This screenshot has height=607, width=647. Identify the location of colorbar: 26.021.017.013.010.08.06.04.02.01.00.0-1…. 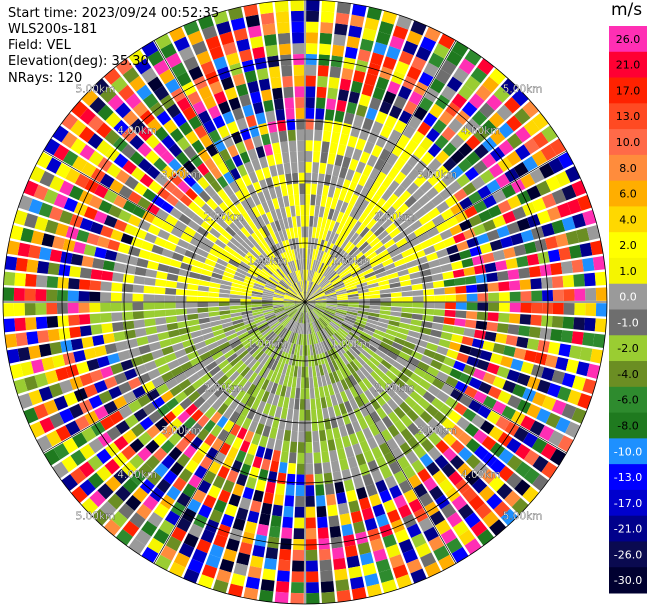
(628, 310).